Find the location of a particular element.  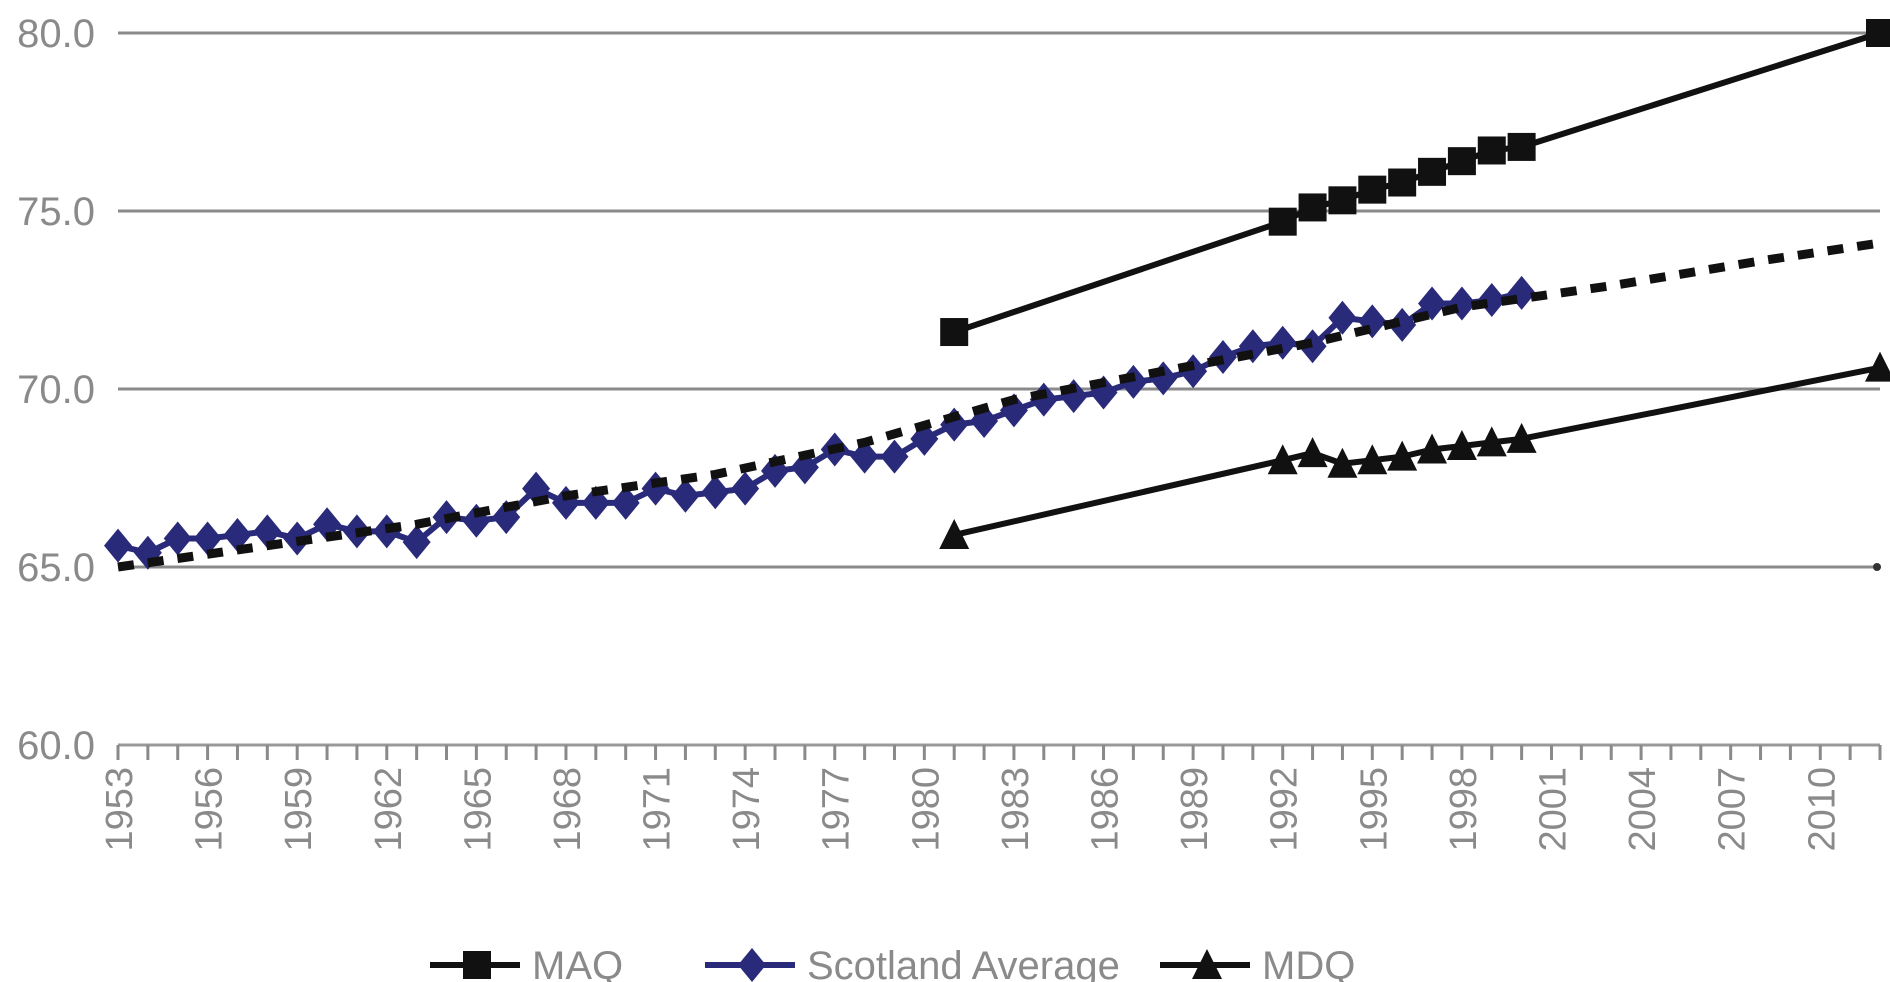

x-tick-label: 1995 is located at coordinates (1374, 809).